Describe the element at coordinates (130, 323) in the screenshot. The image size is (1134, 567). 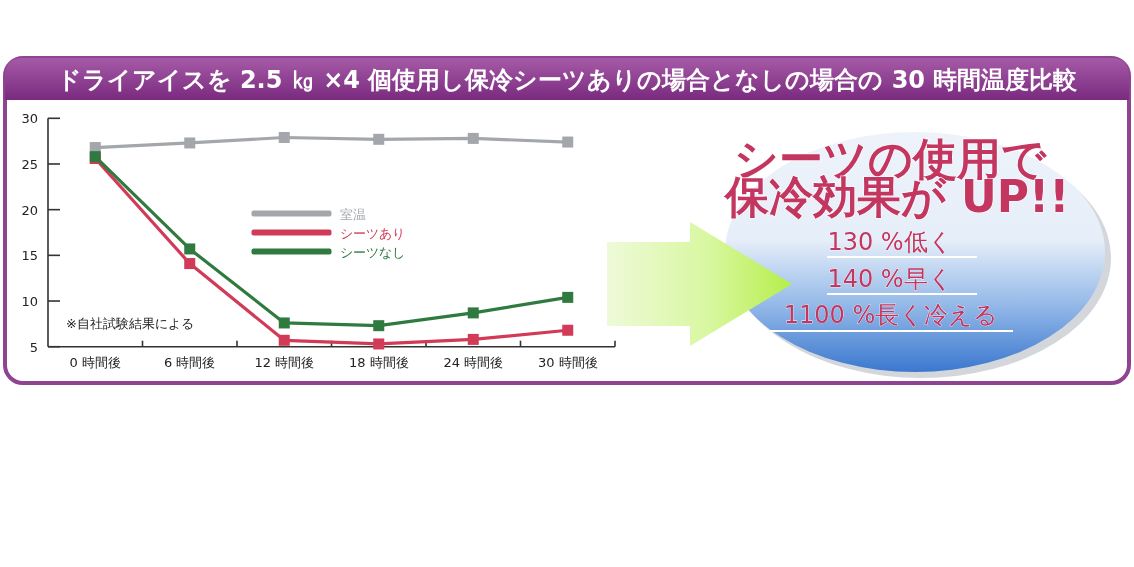
I see `annotation: ※自社試験結果による` at that location.